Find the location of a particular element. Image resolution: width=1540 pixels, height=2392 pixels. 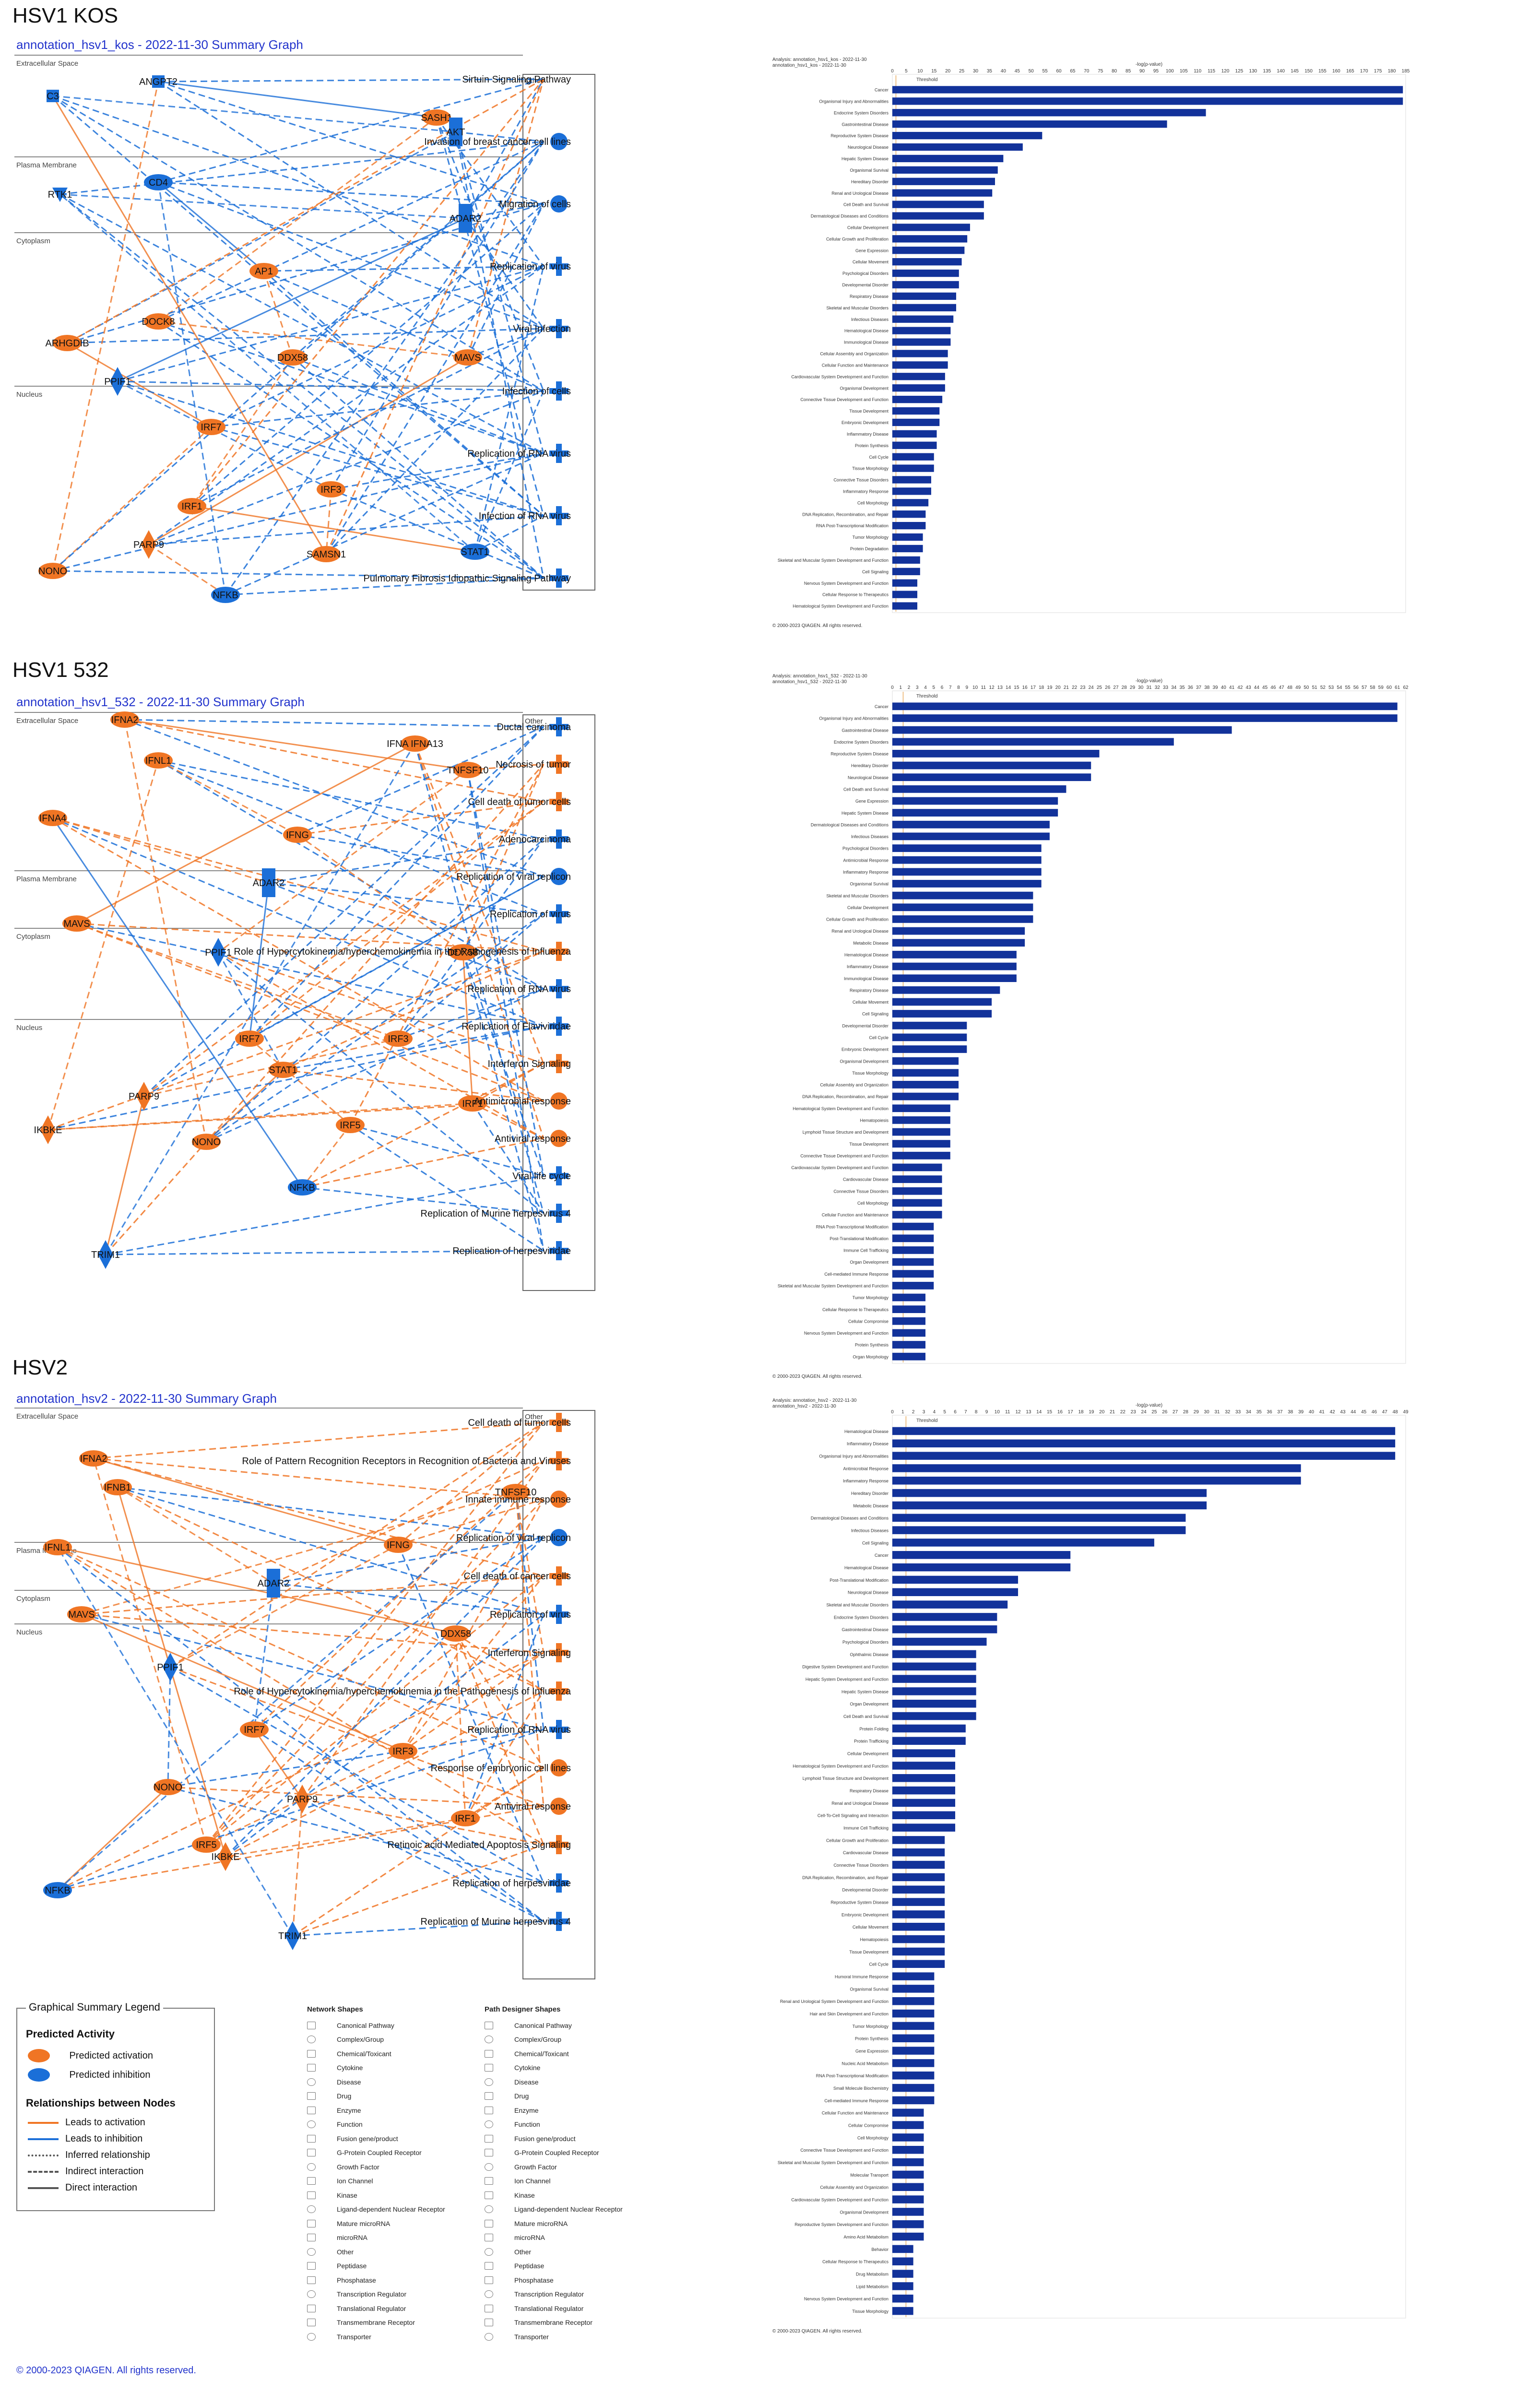

x-tick-label: 28 is located at coordinates (1186, 1412).